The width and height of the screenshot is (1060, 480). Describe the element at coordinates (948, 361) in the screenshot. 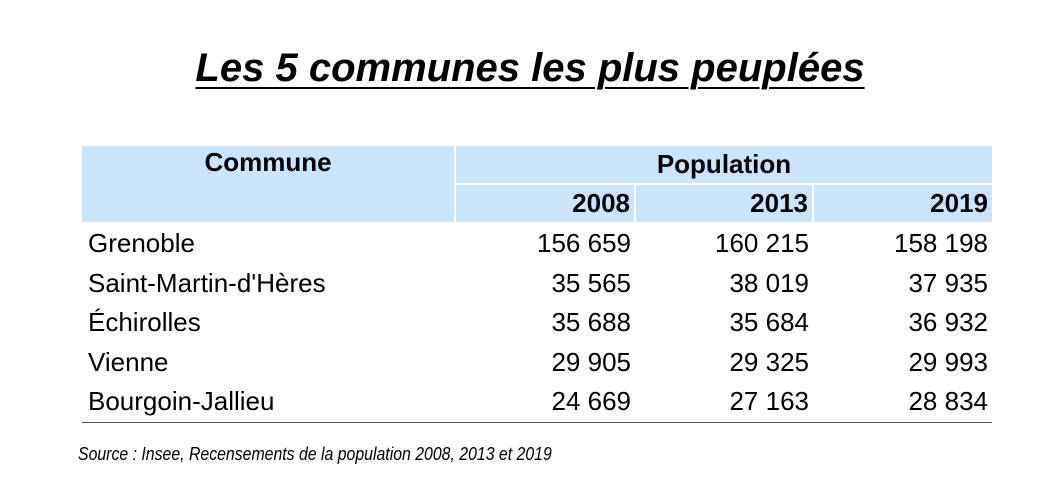

I see `population-value: 29 993` at that location.